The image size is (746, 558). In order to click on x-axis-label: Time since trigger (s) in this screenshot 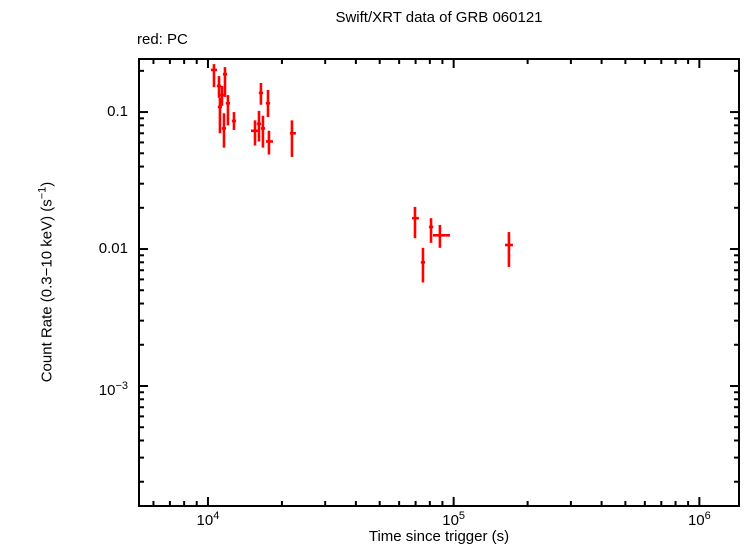, I will do `click(439, 536)`.